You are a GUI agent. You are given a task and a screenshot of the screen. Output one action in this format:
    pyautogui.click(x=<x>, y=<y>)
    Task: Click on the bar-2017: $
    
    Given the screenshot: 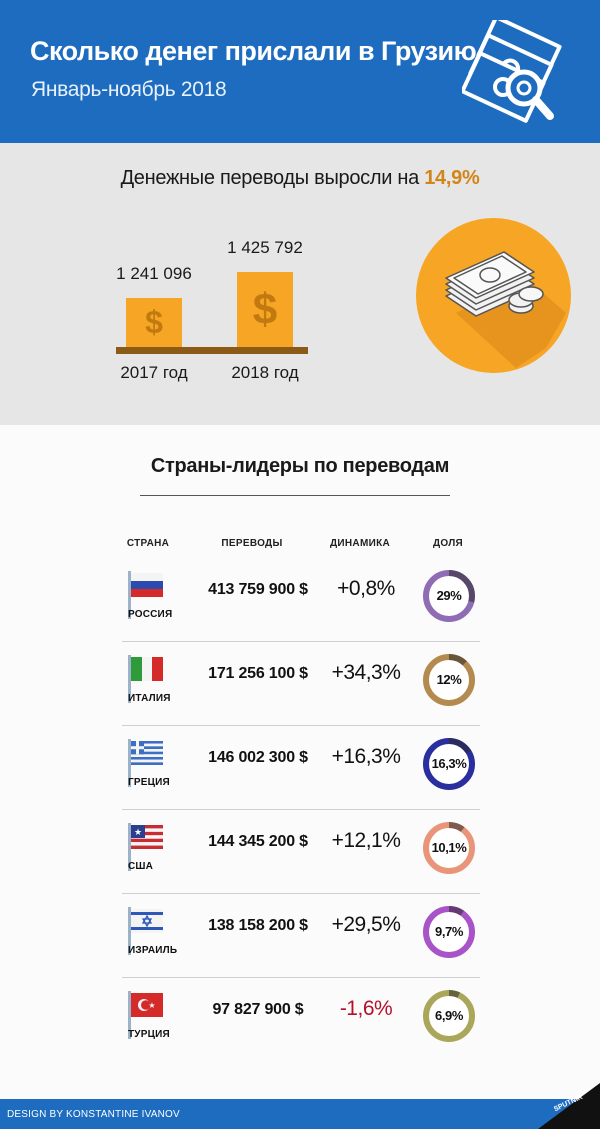 What is the action you would take?
    pyautogui.click(x=154, y=322)
    